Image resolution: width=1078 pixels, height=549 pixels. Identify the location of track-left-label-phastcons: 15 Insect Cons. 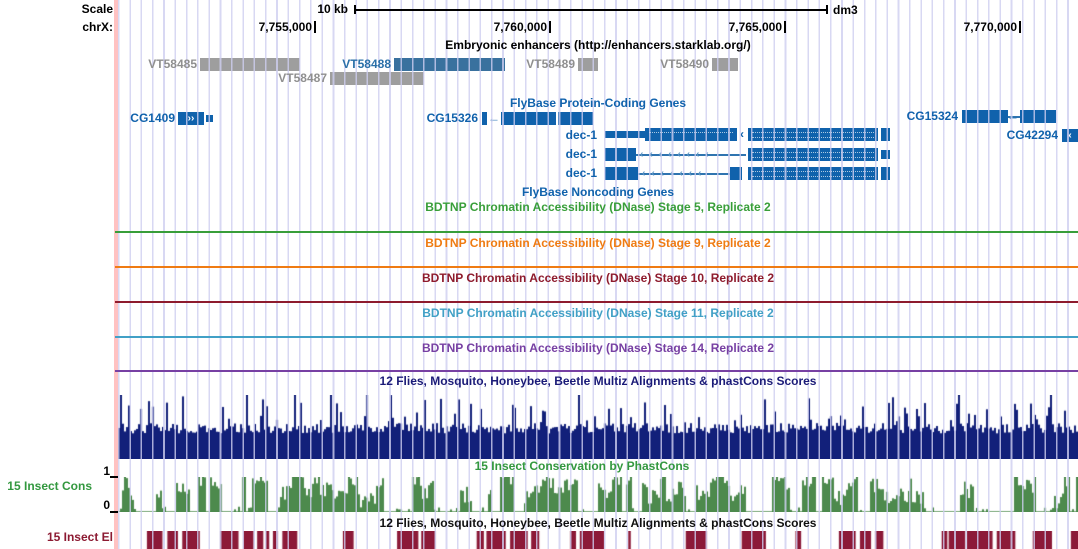
(49, 486).